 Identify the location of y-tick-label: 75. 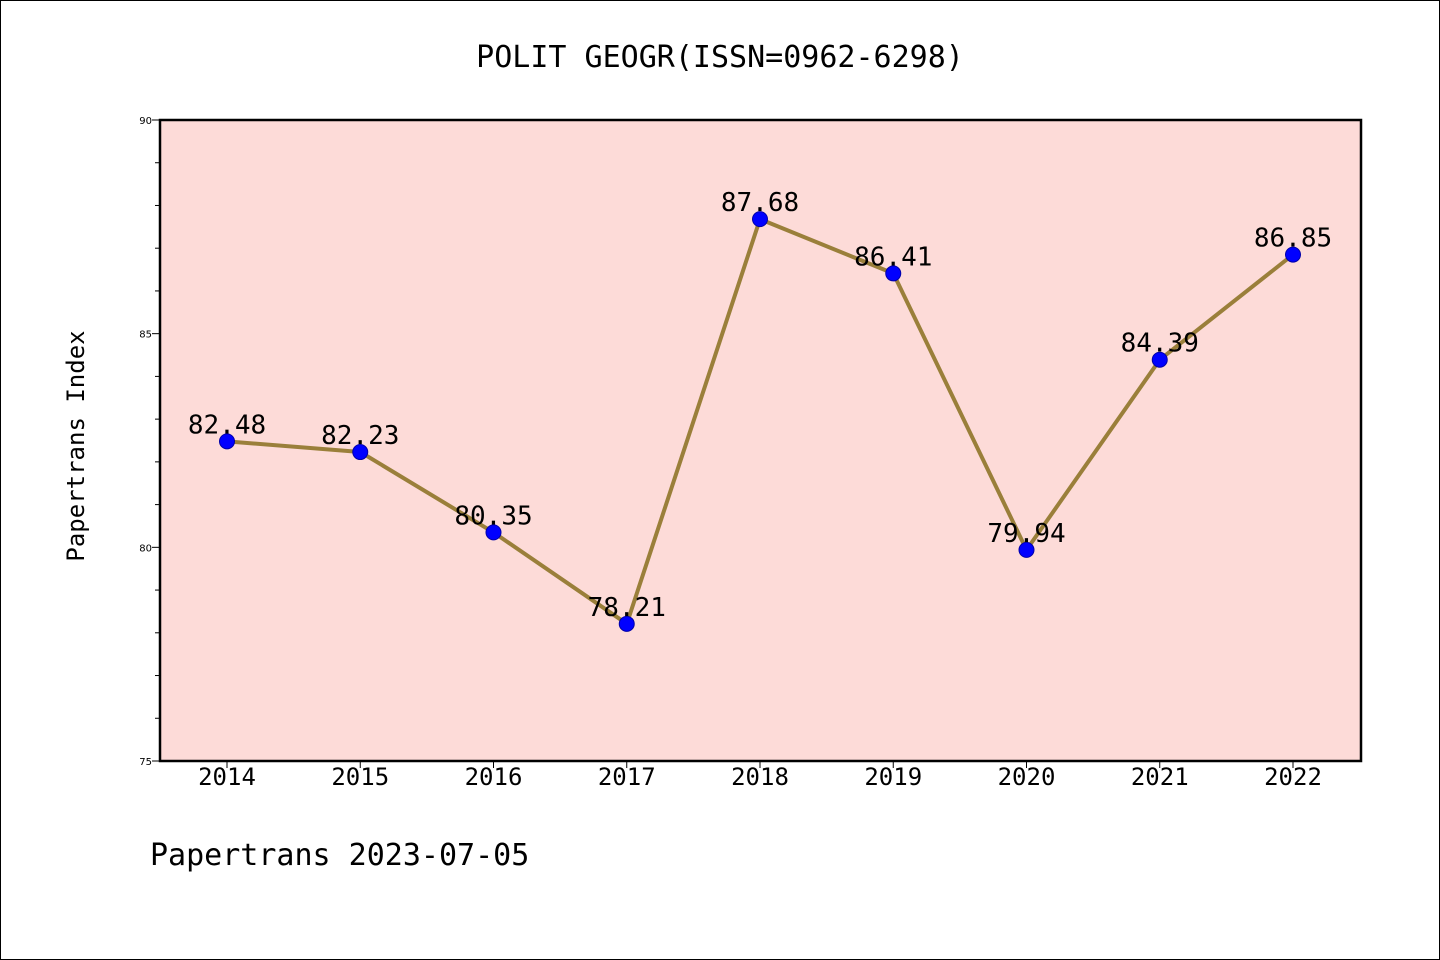
(145, 762).